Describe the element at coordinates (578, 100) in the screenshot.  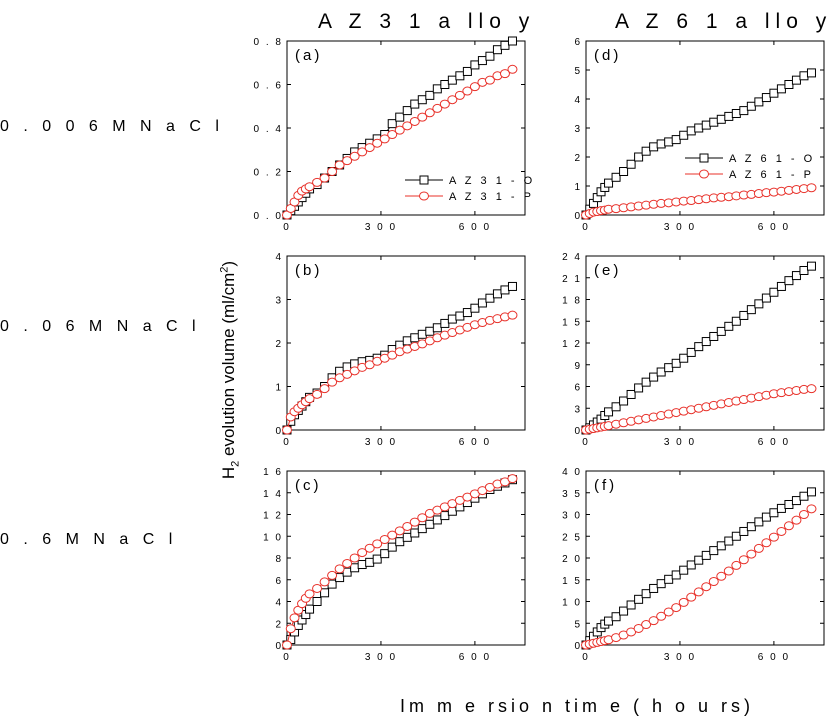
I see `panel-4-y-tick-label: 4` at that location.